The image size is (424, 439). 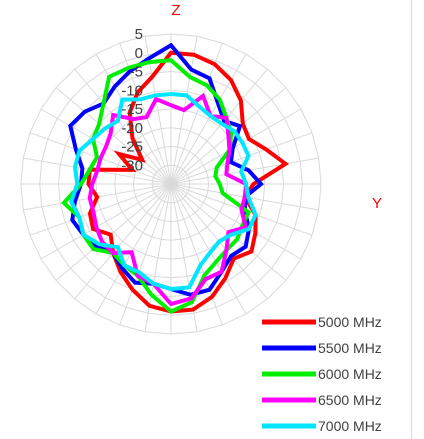 What do you see at coordinates (175, 10) in the screenshot?
I see `top-axis-label: Z` at bounding box center [175, 10].